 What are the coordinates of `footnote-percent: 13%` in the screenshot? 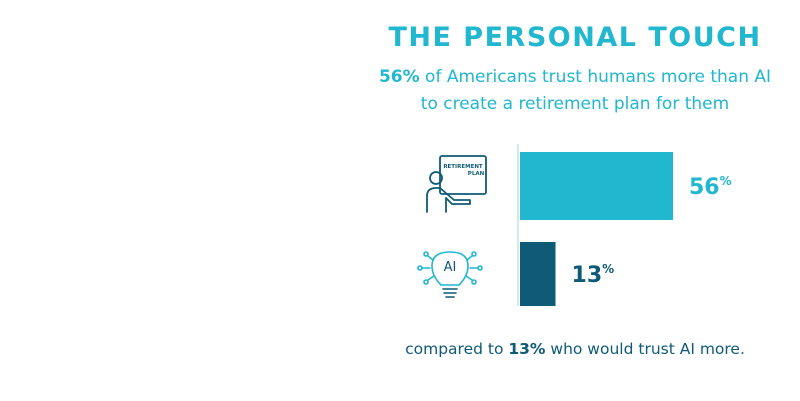 It's located at (527, 349).